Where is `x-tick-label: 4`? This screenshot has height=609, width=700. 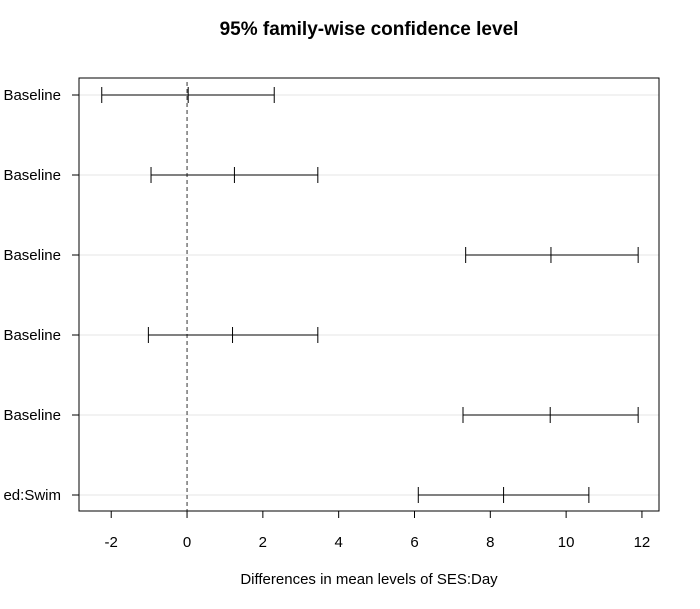 x-tick-label: 4 is located at coordinates (339, 542).